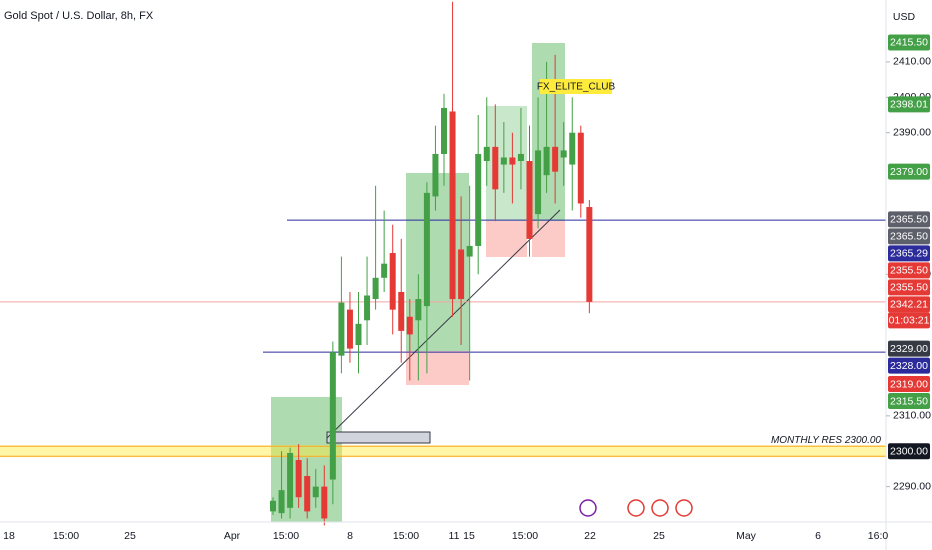 The height and width of the screenshot is (550, 932). Describe the element at coordinates (912, 62) in the screenshot. I see `y-tick-label: 2410.00` at that location.